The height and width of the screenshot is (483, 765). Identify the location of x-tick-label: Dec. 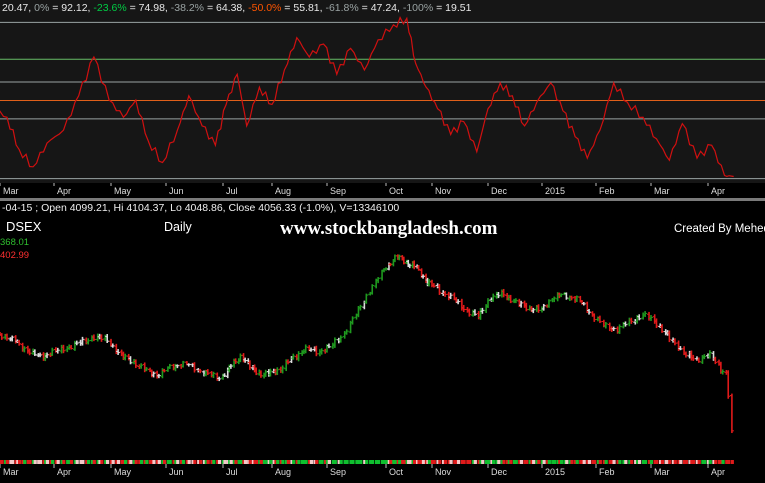
(499, 191).